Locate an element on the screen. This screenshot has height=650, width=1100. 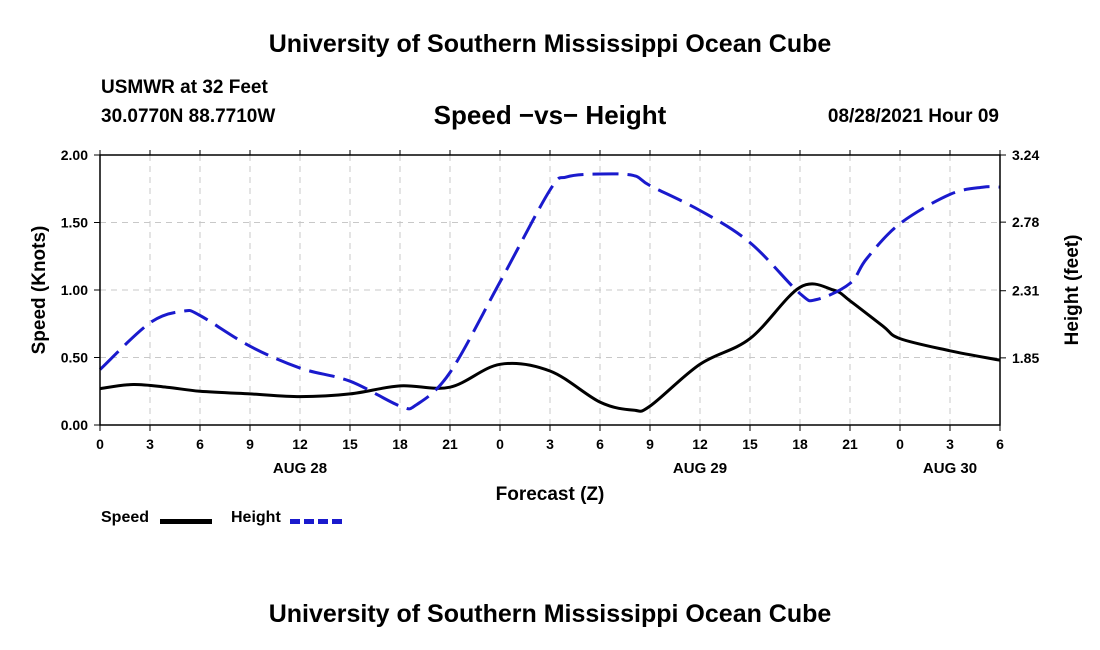
station-label: USMWR at 32 Feet is located at coordinates (184, 87).